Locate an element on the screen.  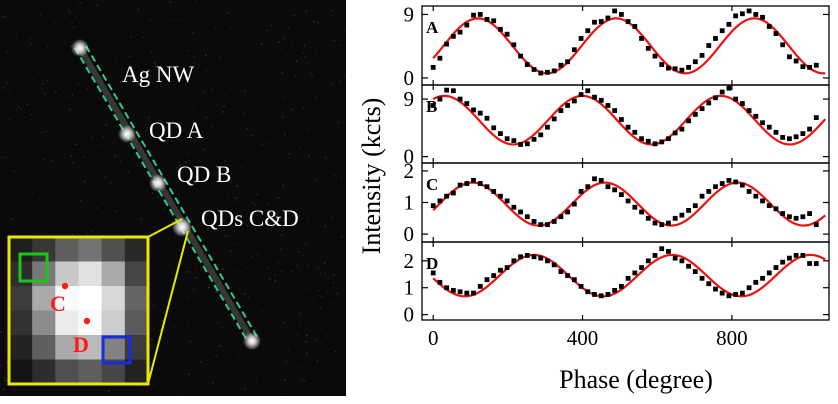
x-tick-label: 0 is located at coordinates (433, 338).